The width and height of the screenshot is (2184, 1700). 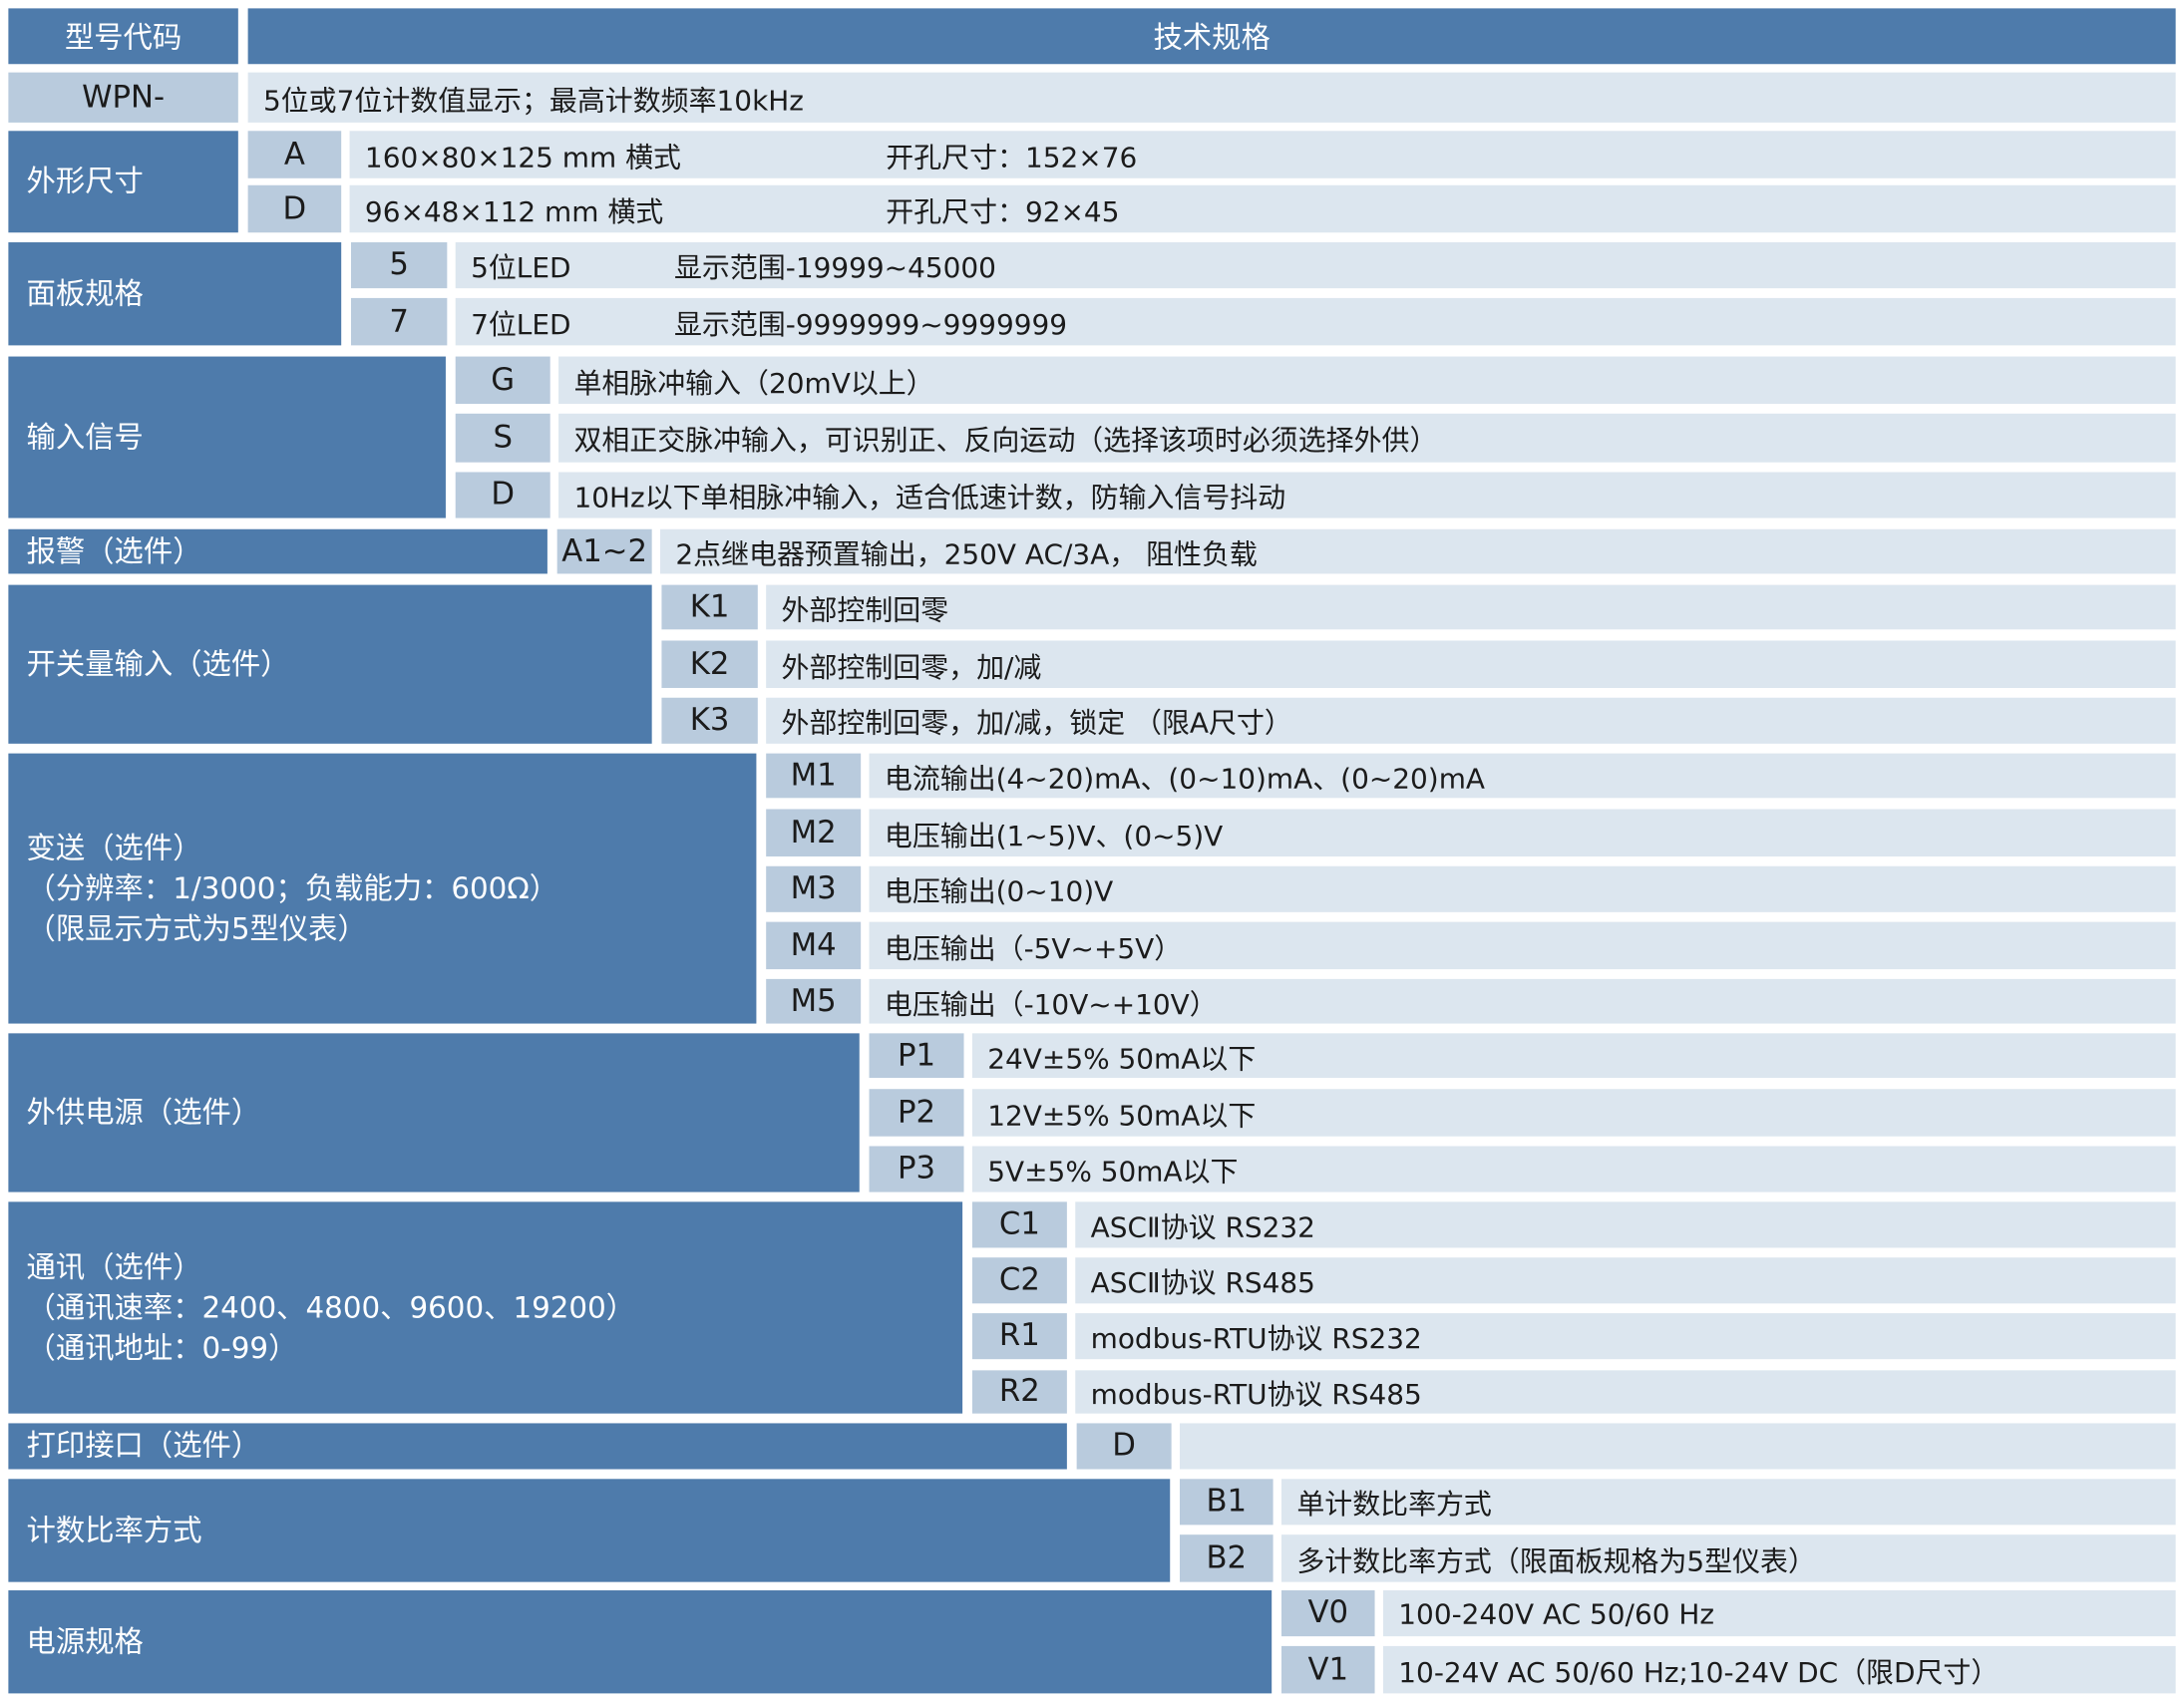 What do you see at coordinates (1367, 380) in the screenshot?
I see `option-desc: 单相脉冲输入（20mV以上）` at bounding box center [1367, 380].